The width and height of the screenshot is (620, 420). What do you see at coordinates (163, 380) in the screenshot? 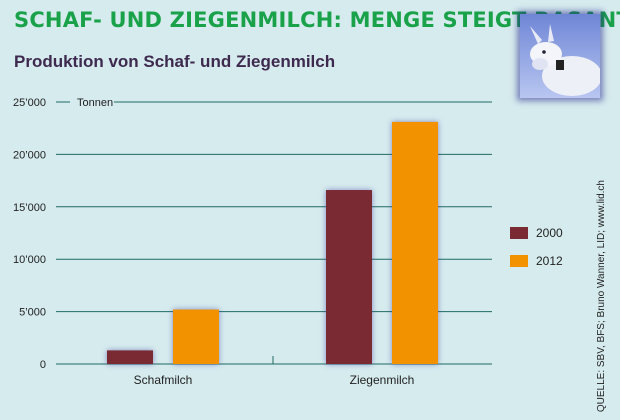
I see `x-category-label: Schafmilch` at bounding box center [163, 380].